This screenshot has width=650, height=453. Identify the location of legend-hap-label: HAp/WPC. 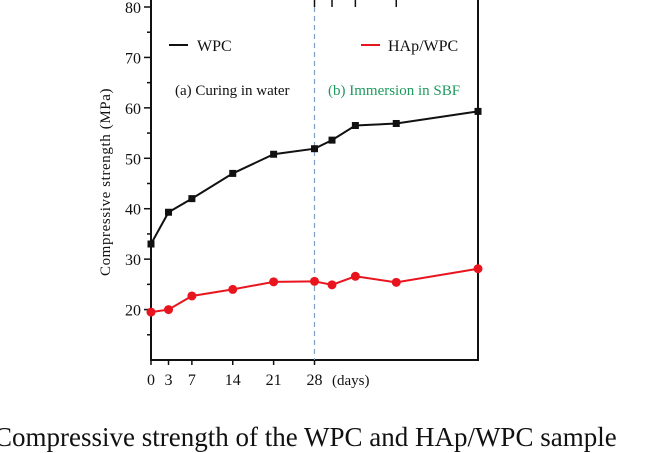
(423, 46).